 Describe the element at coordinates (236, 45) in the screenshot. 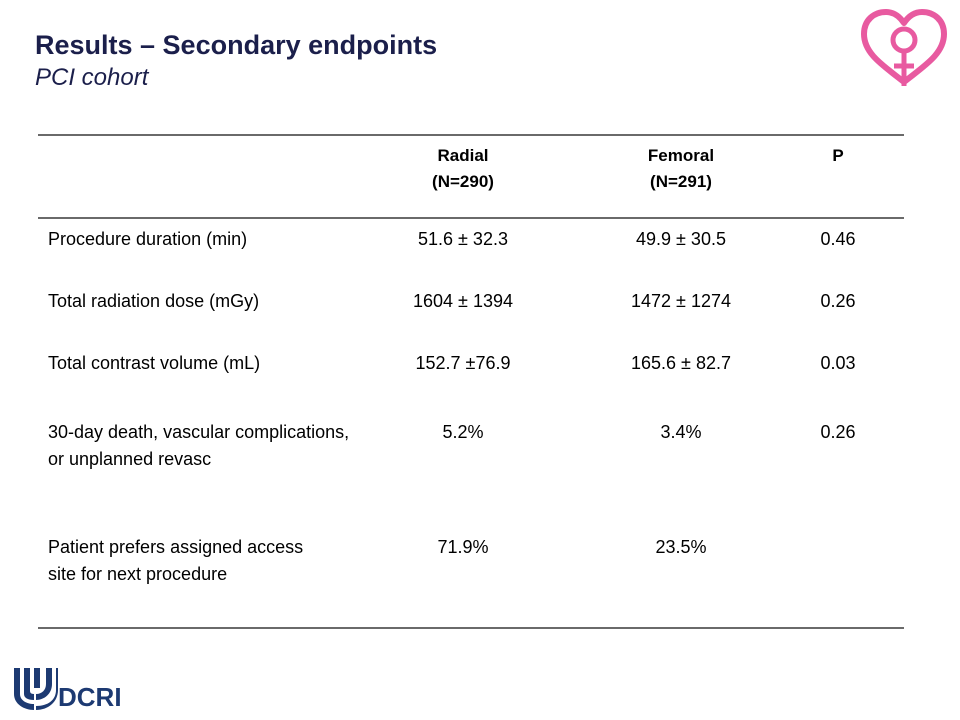

I see `slide-title: Results – Secondary endpoints` at that location.